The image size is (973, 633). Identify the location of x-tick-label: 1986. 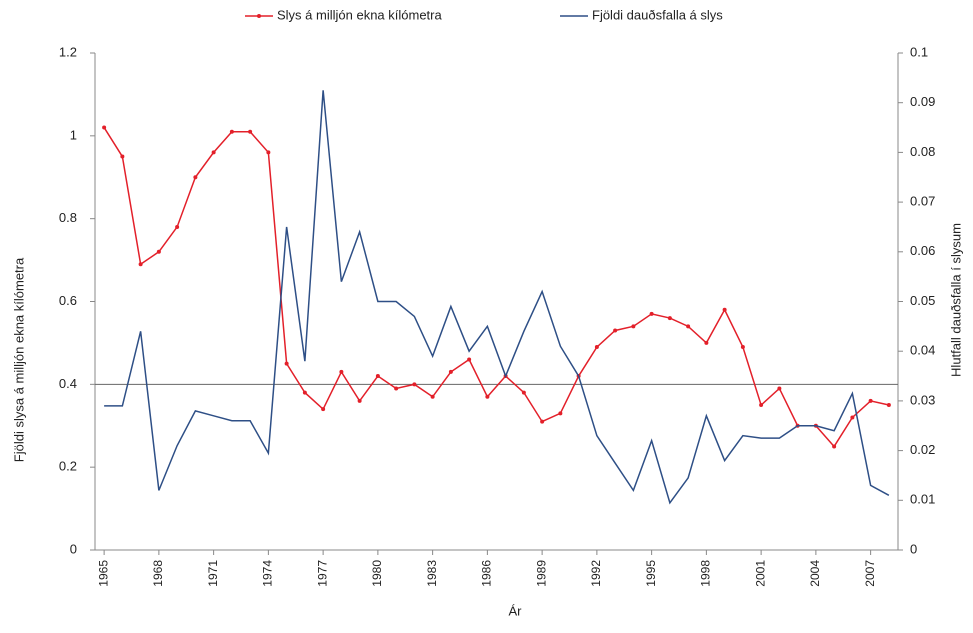
(487, 573).